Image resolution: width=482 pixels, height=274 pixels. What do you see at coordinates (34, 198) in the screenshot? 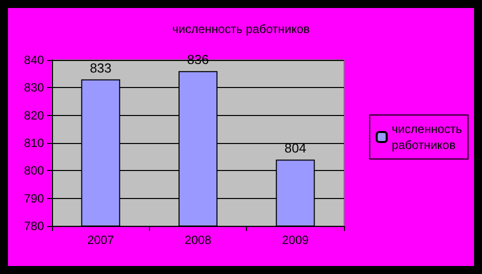
I see `y-tick-label: 790` at bounding box center [34, 198].